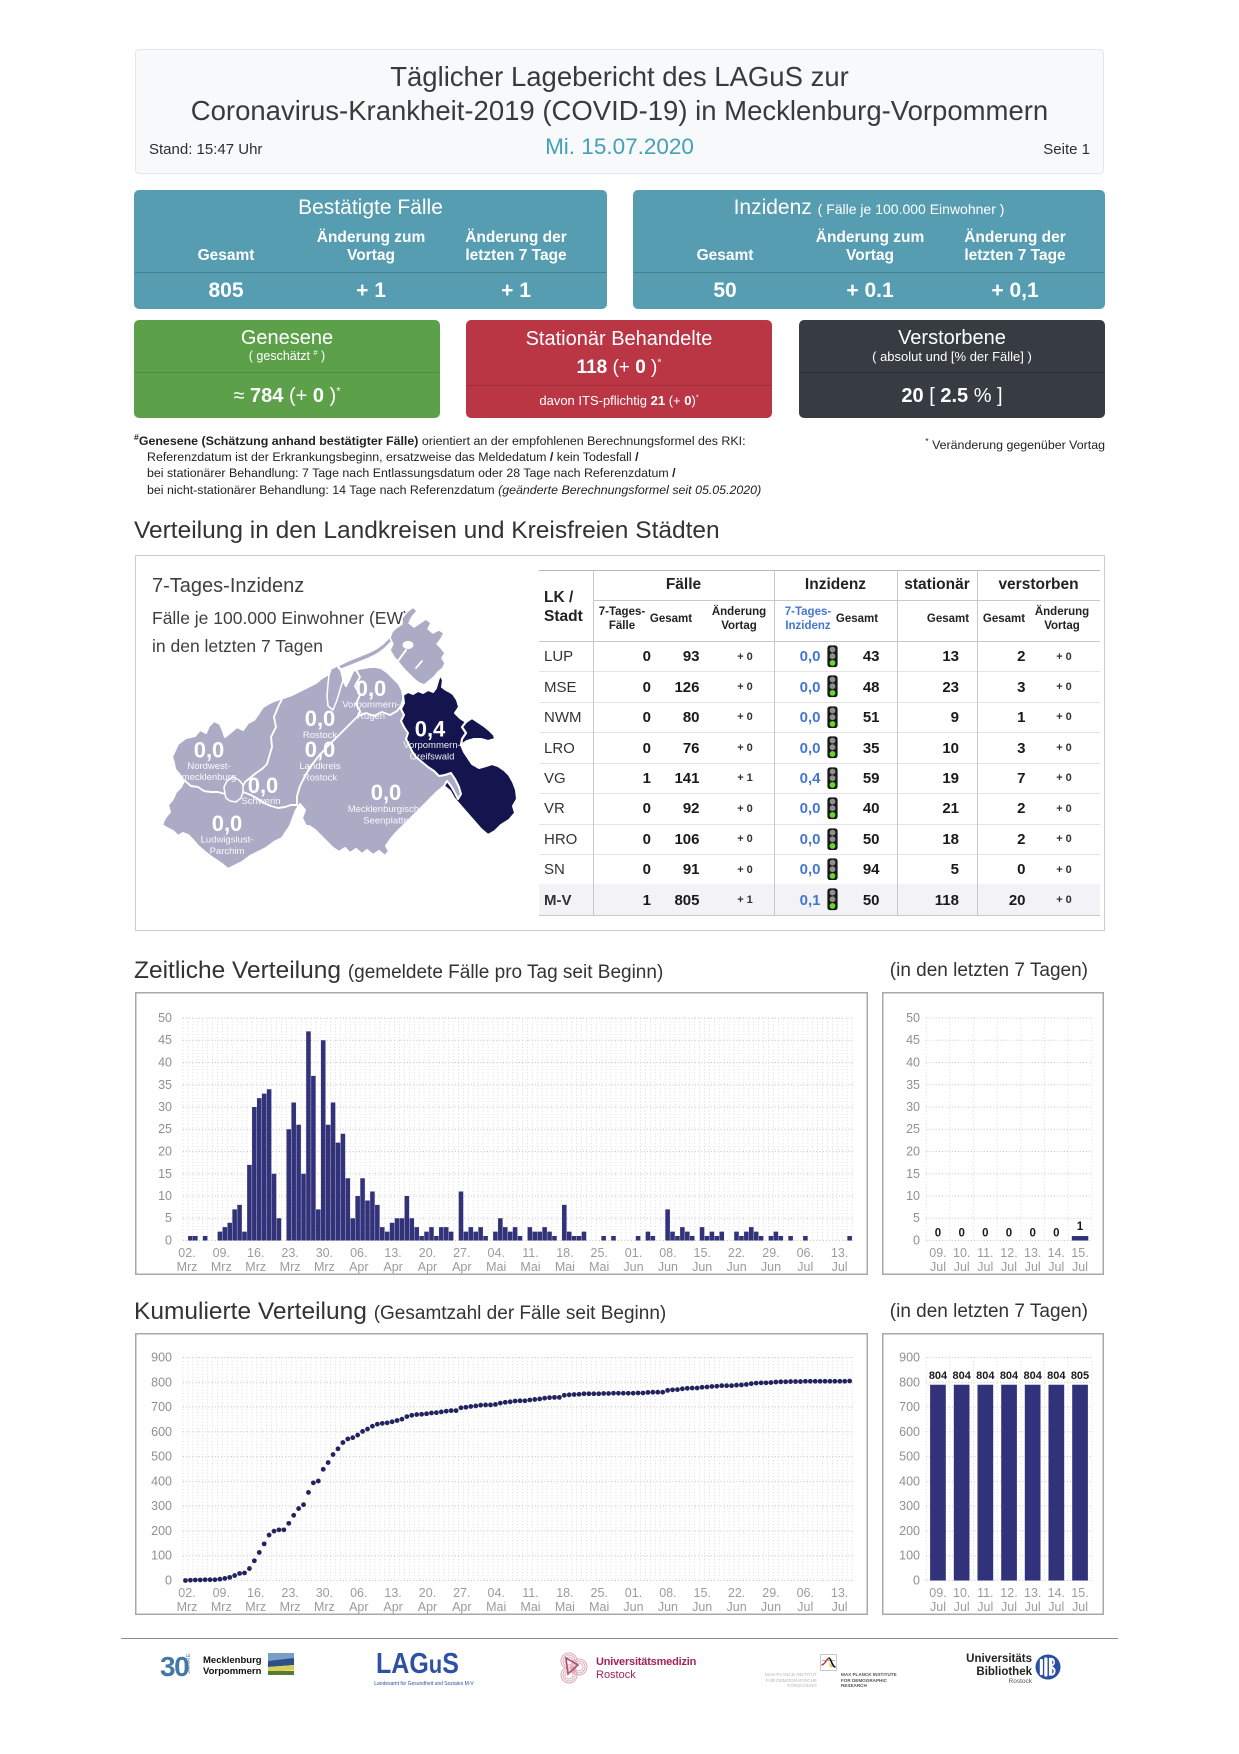 The height and width of the screenshot is (1754, 1239). What do you see at coordinates (432, 757) in the screenshot?
I see `svg-text: Greifswald` at bounding box center [432, 757].